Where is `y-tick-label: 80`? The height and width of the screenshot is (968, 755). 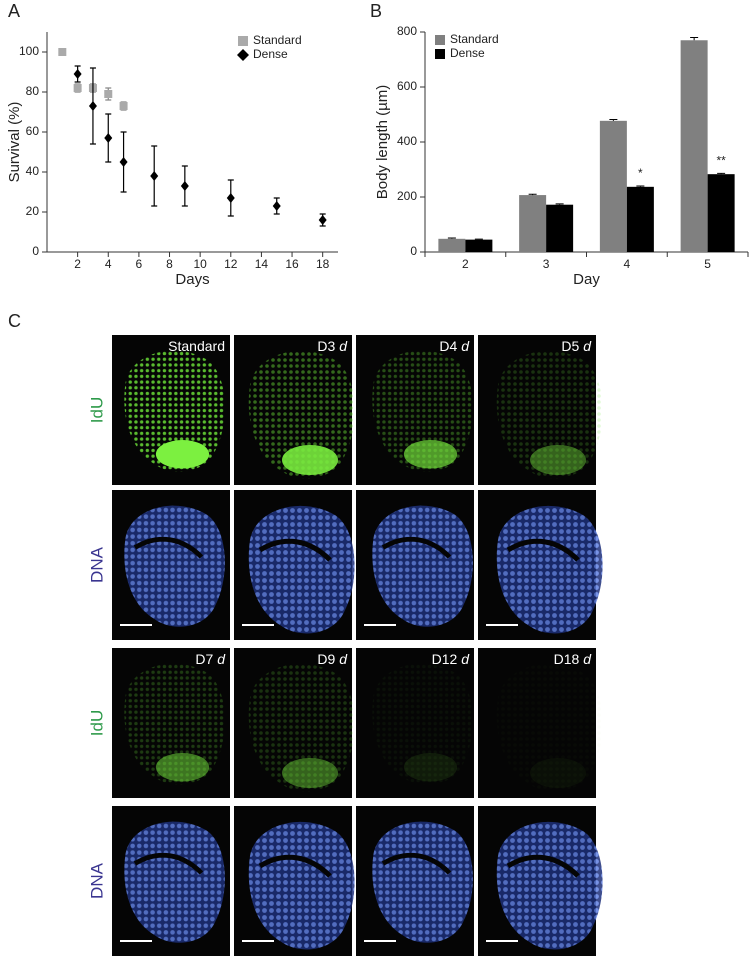 y-tick-label: 80 is located at coordinates (33, 91).